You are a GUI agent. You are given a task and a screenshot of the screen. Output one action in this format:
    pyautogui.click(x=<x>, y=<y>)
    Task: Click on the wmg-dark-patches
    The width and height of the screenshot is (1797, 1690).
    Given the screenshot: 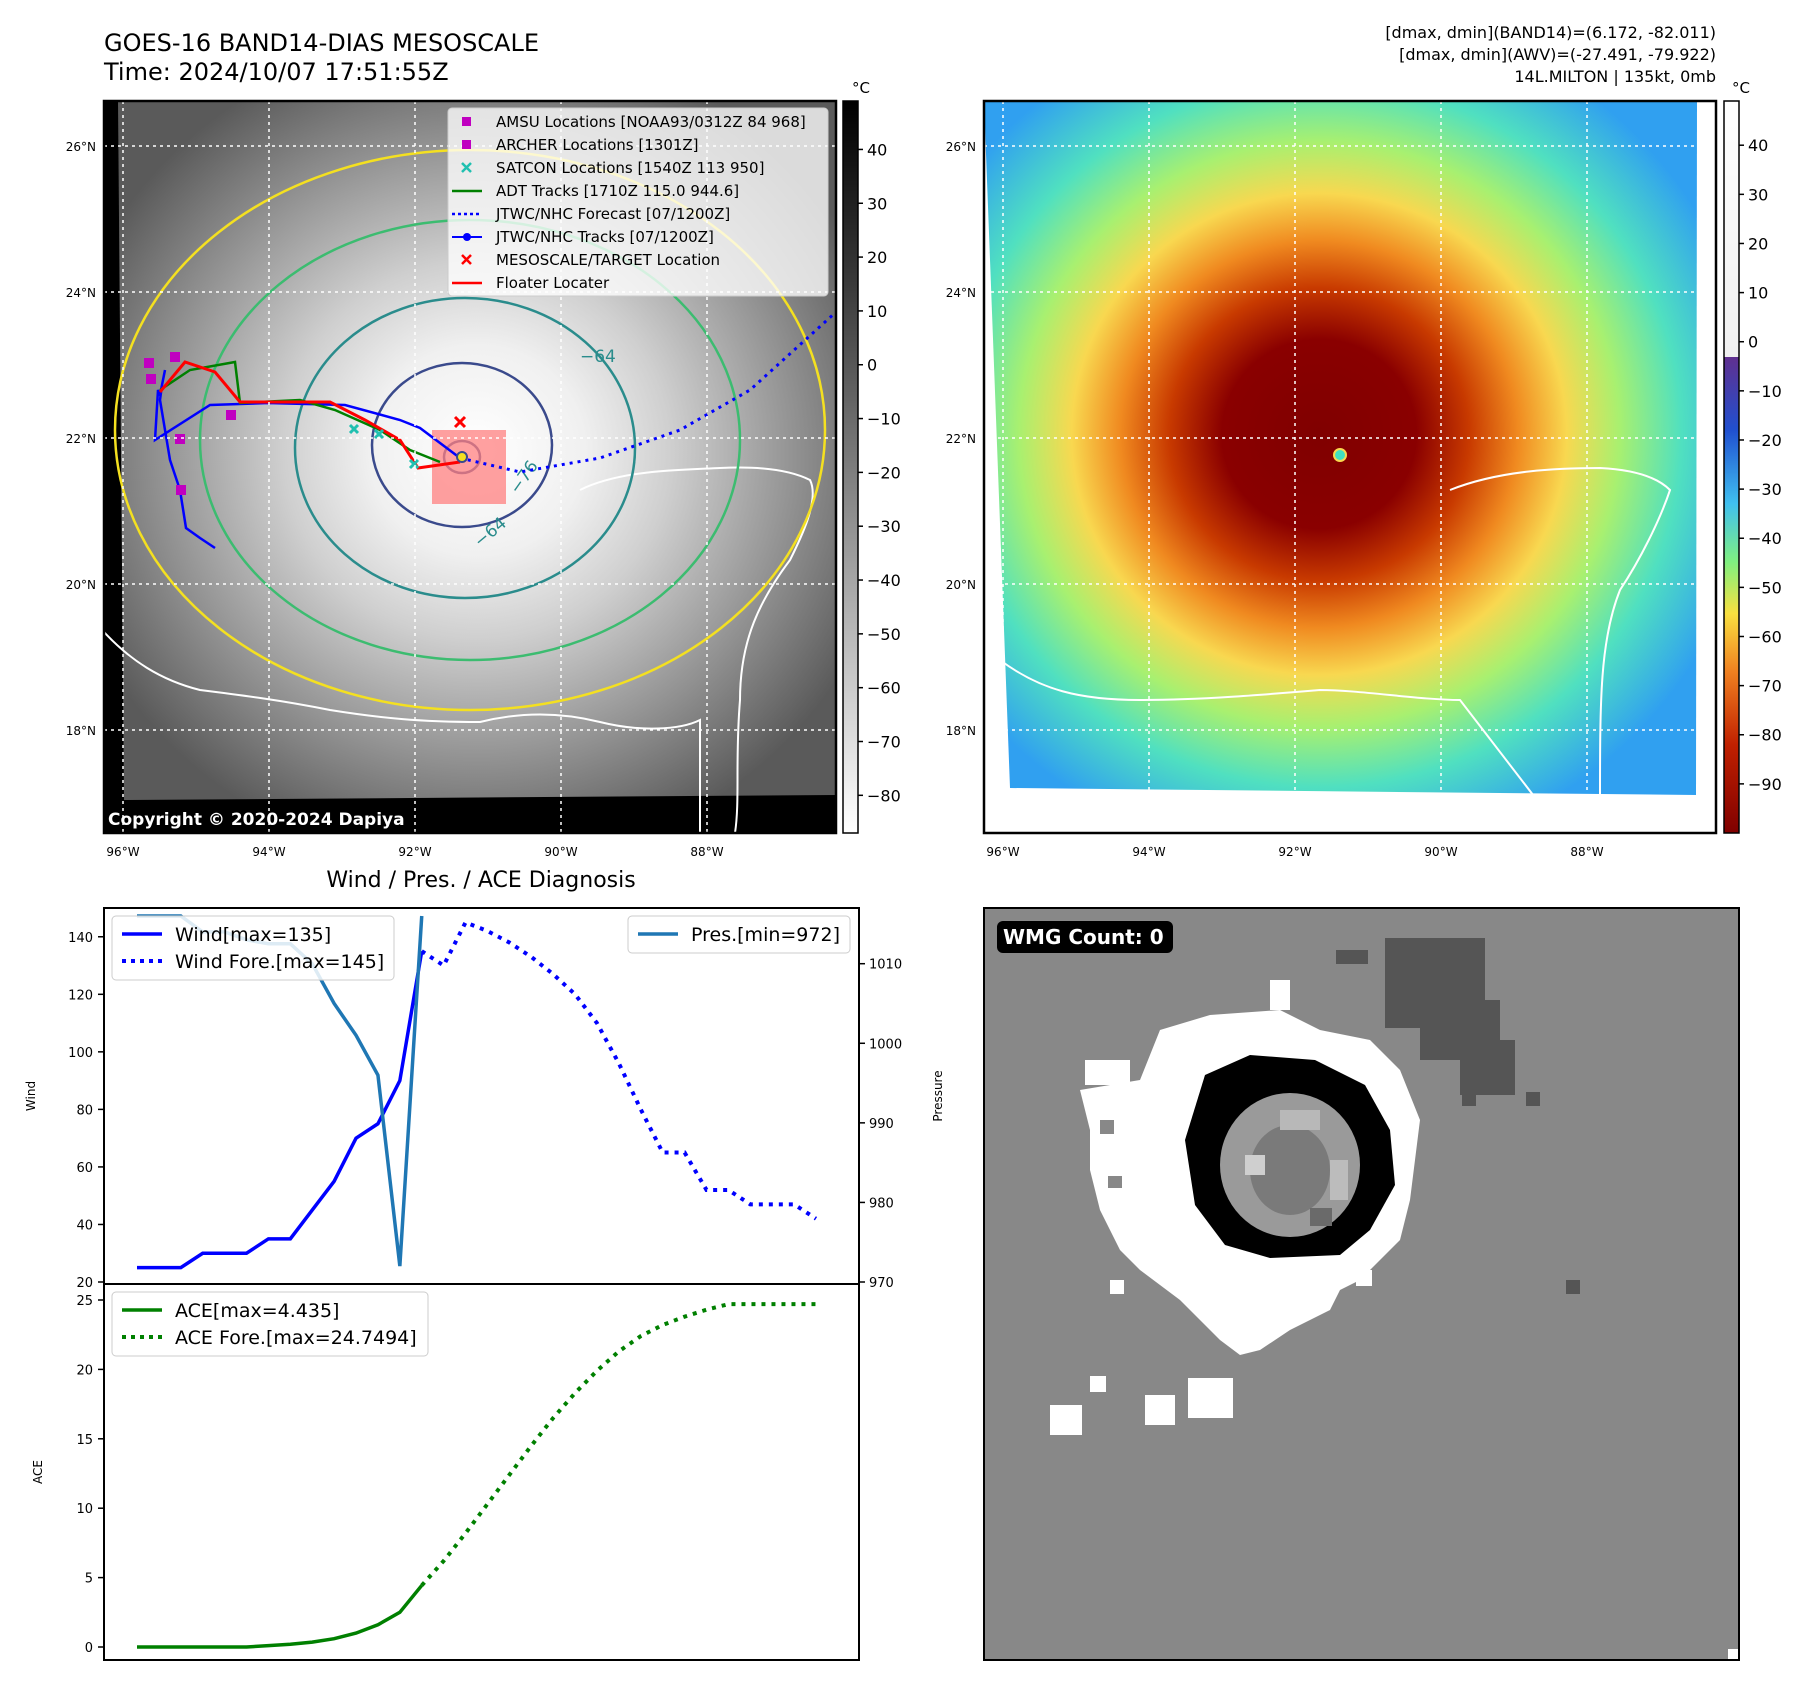 What is the action you would take?
    pyautogui.click(x=1458, y=1116)
    